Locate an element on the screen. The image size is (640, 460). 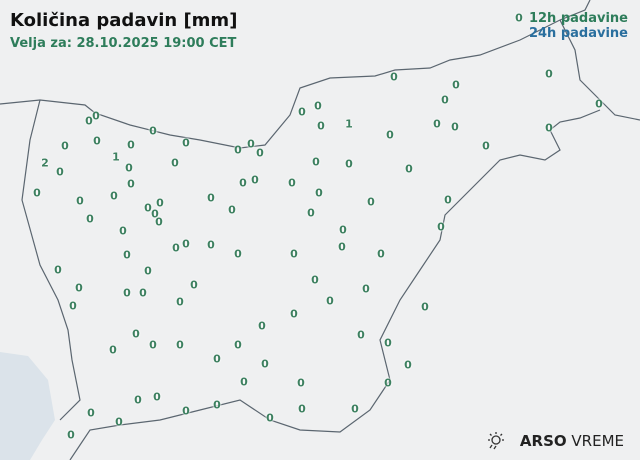
station-value: 2 is located at coordinates (45, 163).